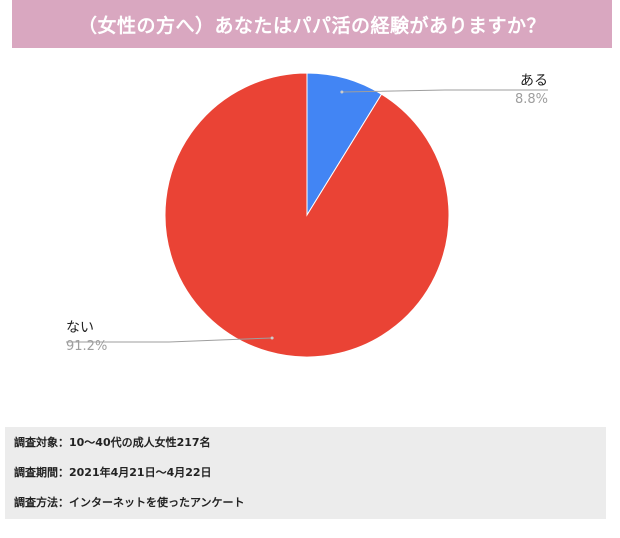 This screenshot has width=620, height=538. What do you see at coordinates (113, 472) in the screenshot?
I see `survey-period: 調査期間：2021年4月21日～4月22日` at bounding box center [113, 472].